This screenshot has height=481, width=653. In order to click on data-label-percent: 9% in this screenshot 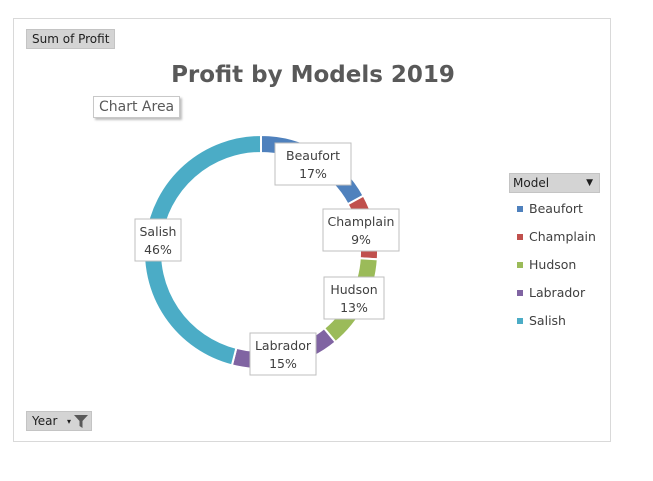, I will do `click(361, 239)`.